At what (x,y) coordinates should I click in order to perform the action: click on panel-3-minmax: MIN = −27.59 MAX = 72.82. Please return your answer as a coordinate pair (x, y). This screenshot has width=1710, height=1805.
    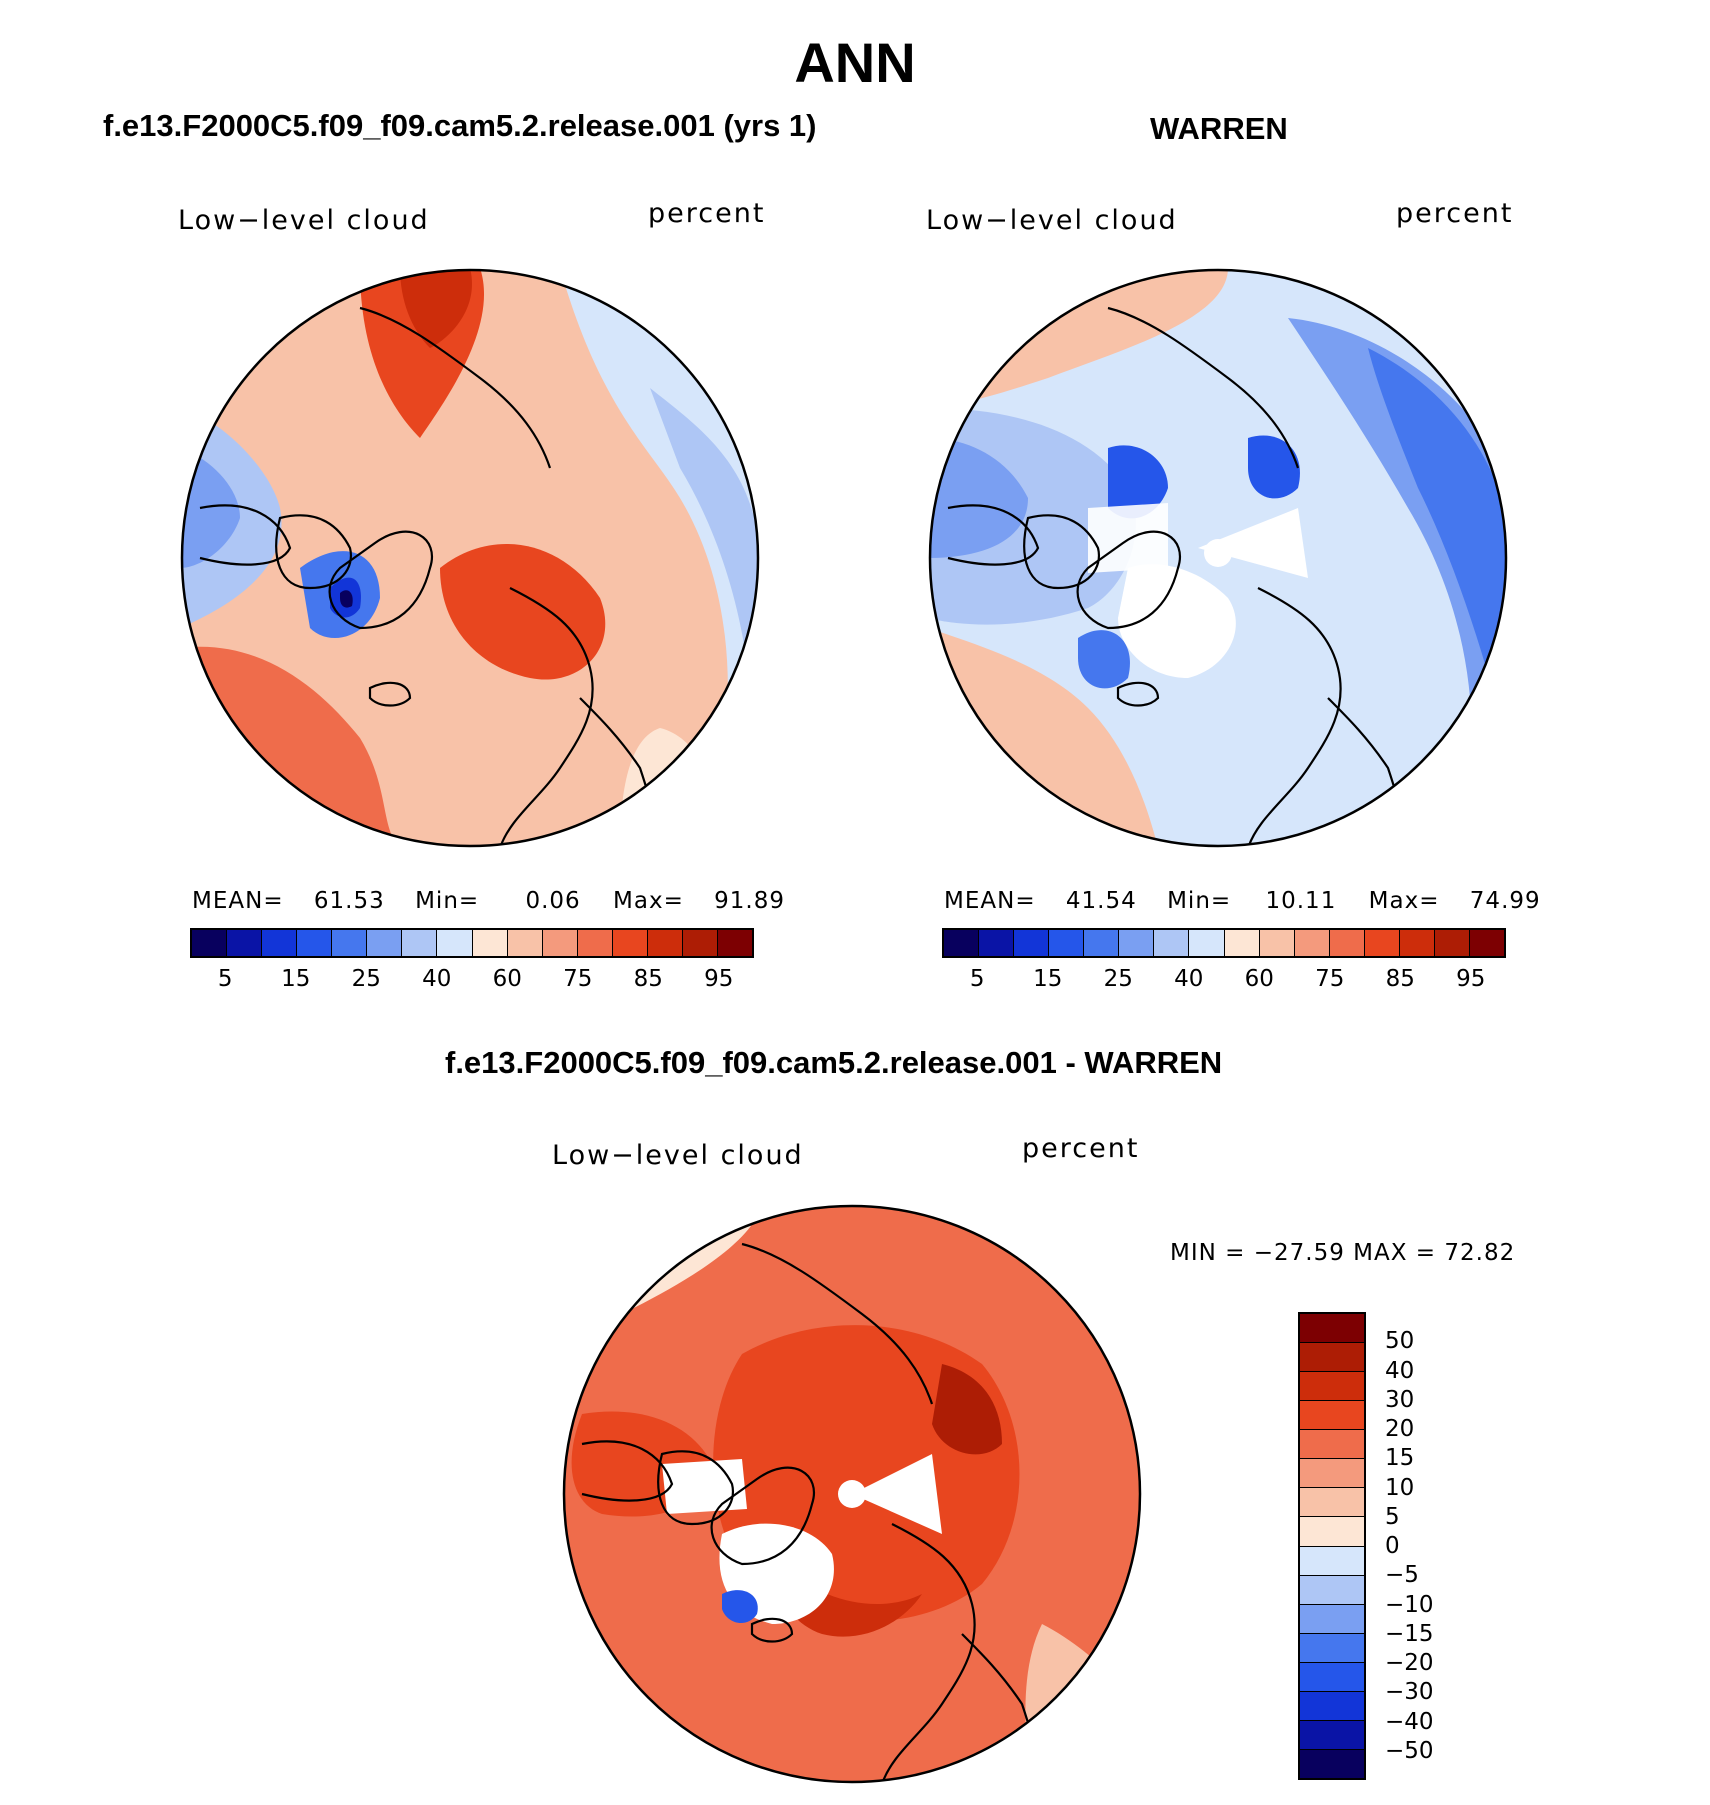
    Looking at the image, I should click on (1343, 1253).